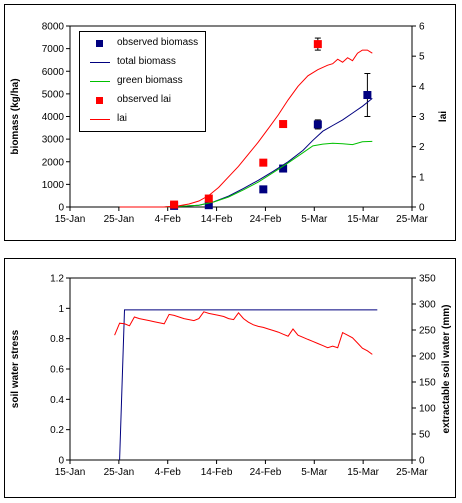 Image resolution: width=462 pixels, height=503 pixels. I want to click on y-tick-label: 0.4, so click(57, 400).